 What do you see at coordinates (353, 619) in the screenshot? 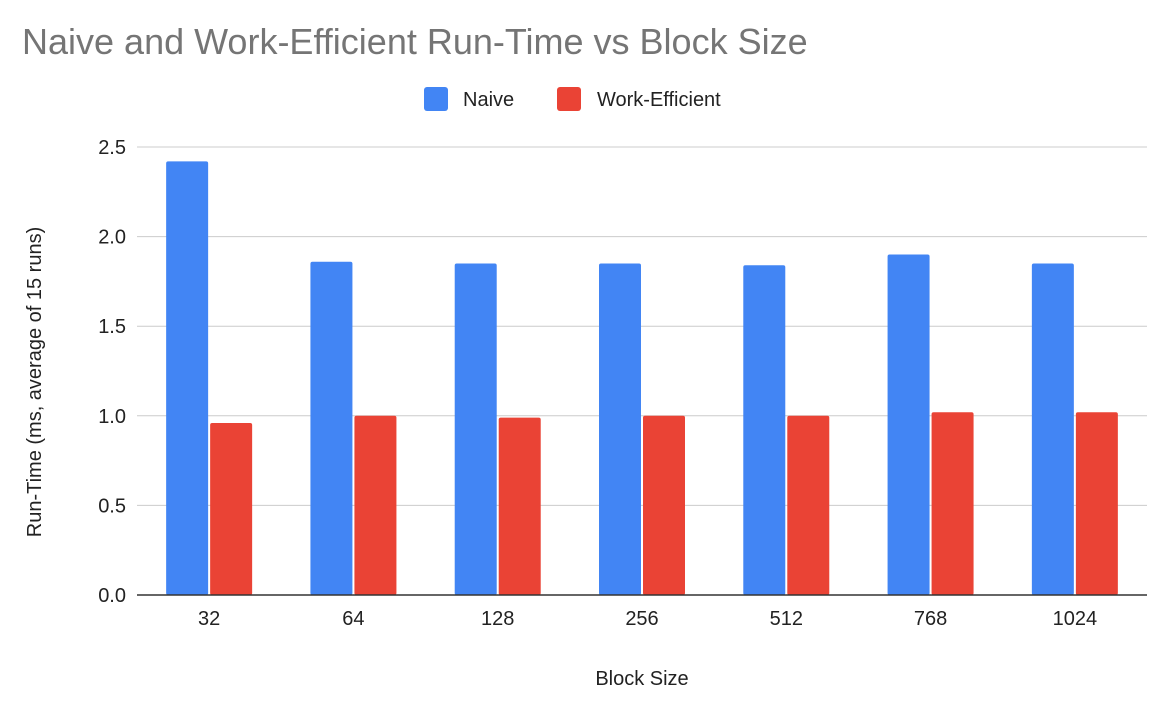
I see `x-tick-label: 64` at bounding box center [353, 619].